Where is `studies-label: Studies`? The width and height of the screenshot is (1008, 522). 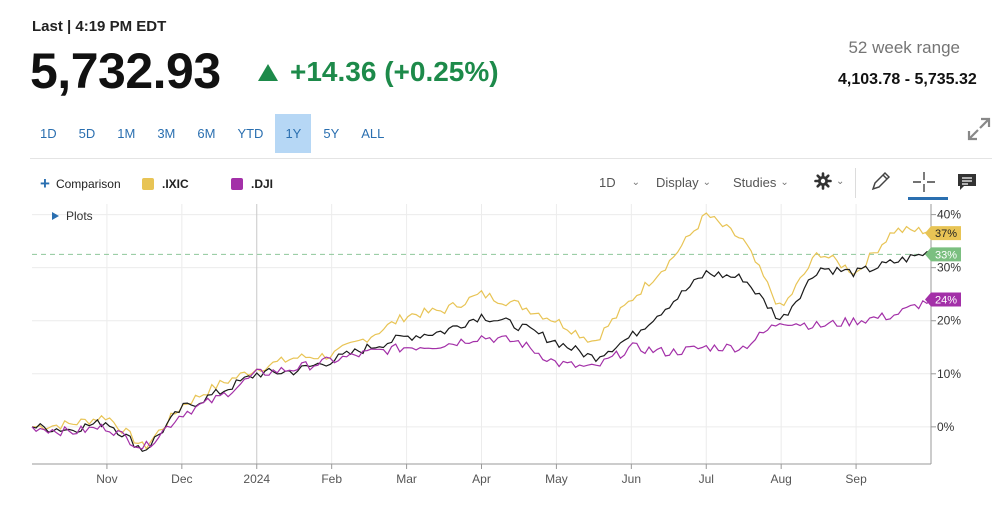 studies-label: Studies is located at coordinates (755, 182).